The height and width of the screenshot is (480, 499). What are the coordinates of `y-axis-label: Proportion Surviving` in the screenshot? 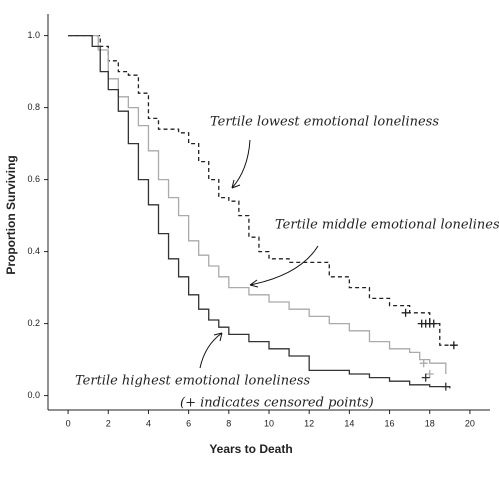 It's located at (11, 214).